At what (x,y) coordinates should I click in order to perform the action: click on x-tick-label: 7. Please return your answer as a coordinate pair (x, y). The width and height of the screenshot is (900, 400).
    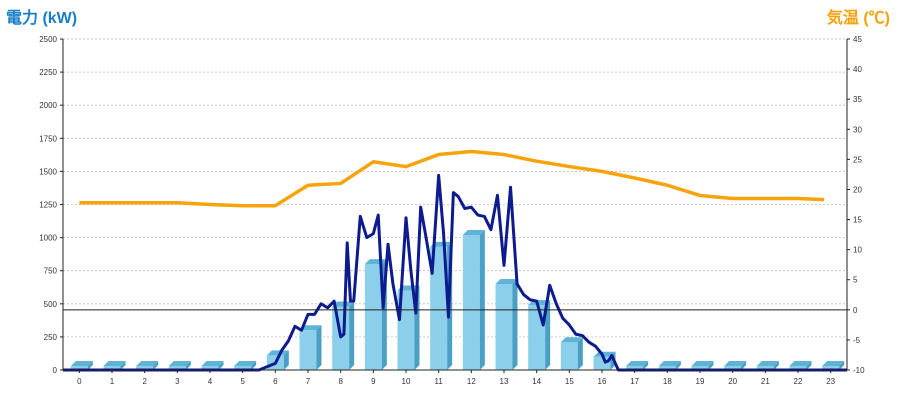
    Looking at the image, I should click on (308, 381).